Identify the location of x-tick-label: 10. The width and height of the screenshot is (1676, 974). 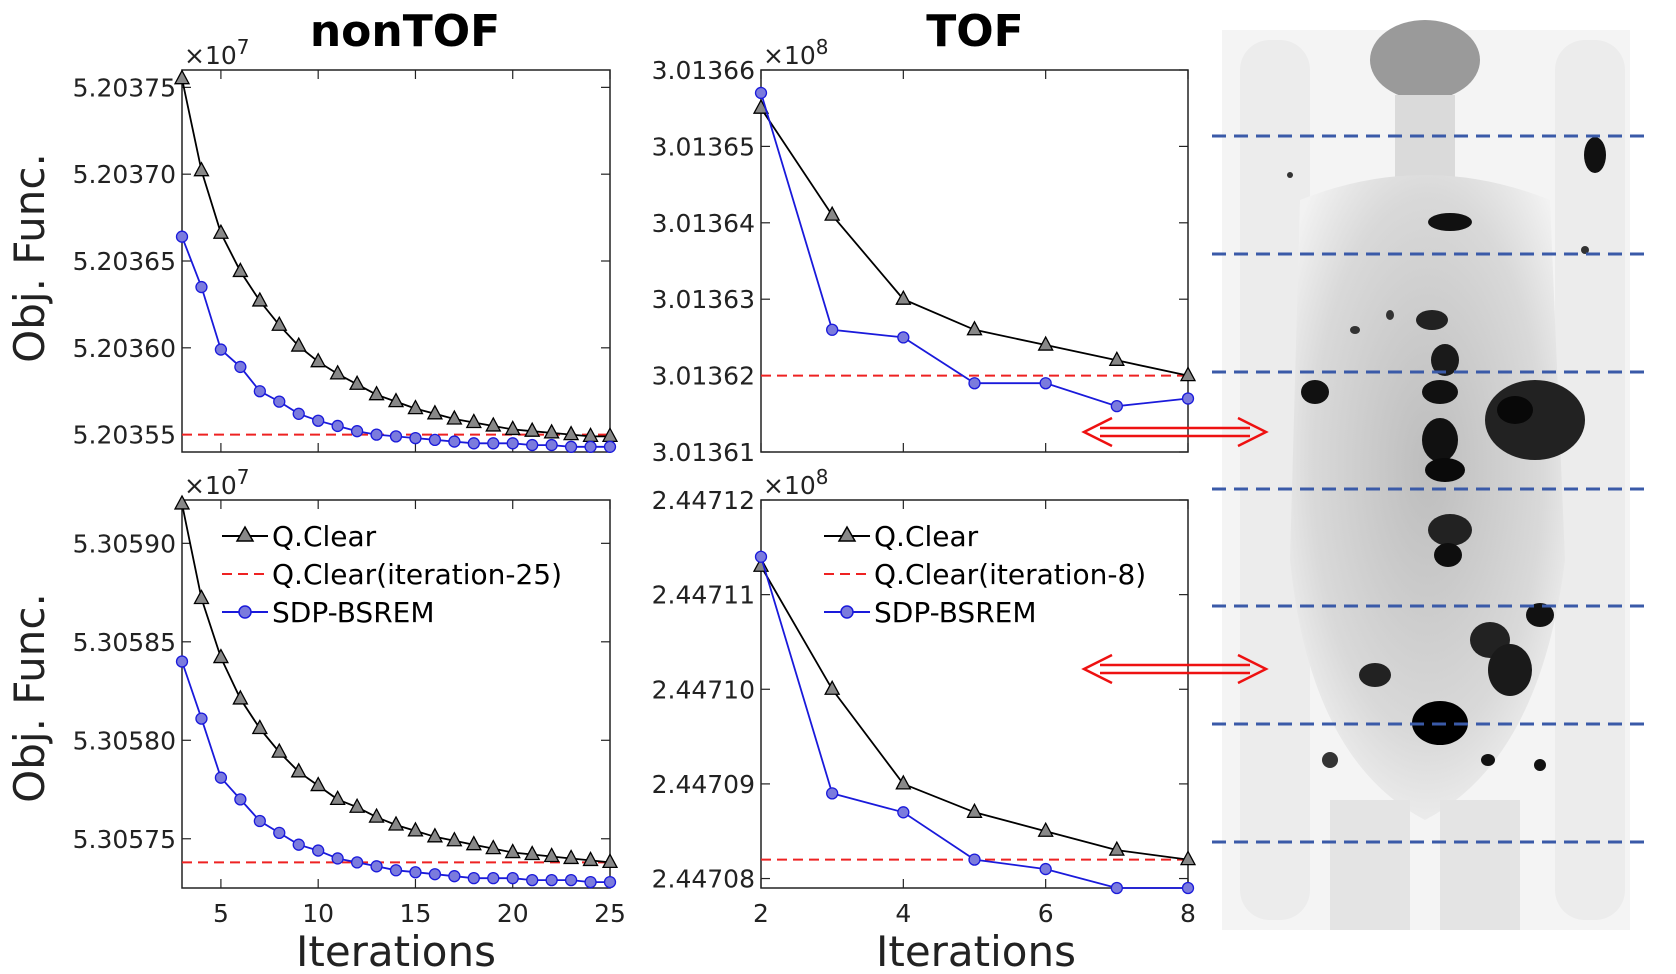
(318, 913).